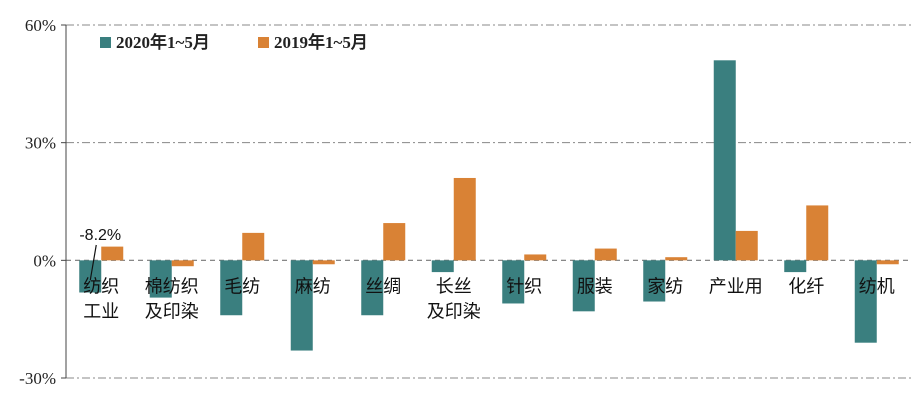 The width and height of the screenshot is (922, 408). Describe the element at coordinates (100, 254) in the screenshot. I see `annotation: -8.2%` at that location.